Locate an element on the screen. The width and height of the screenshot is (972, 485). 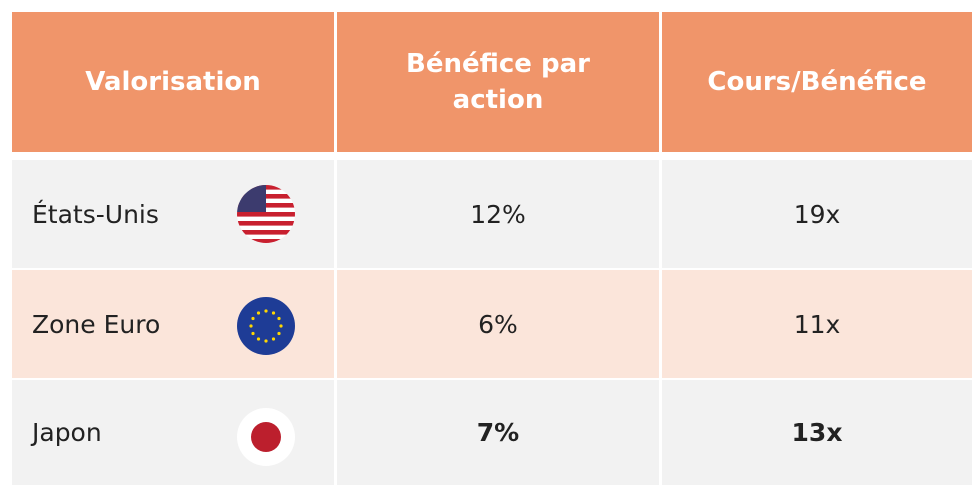
header-cell: Valorisation is located at coordinates (173, 82).